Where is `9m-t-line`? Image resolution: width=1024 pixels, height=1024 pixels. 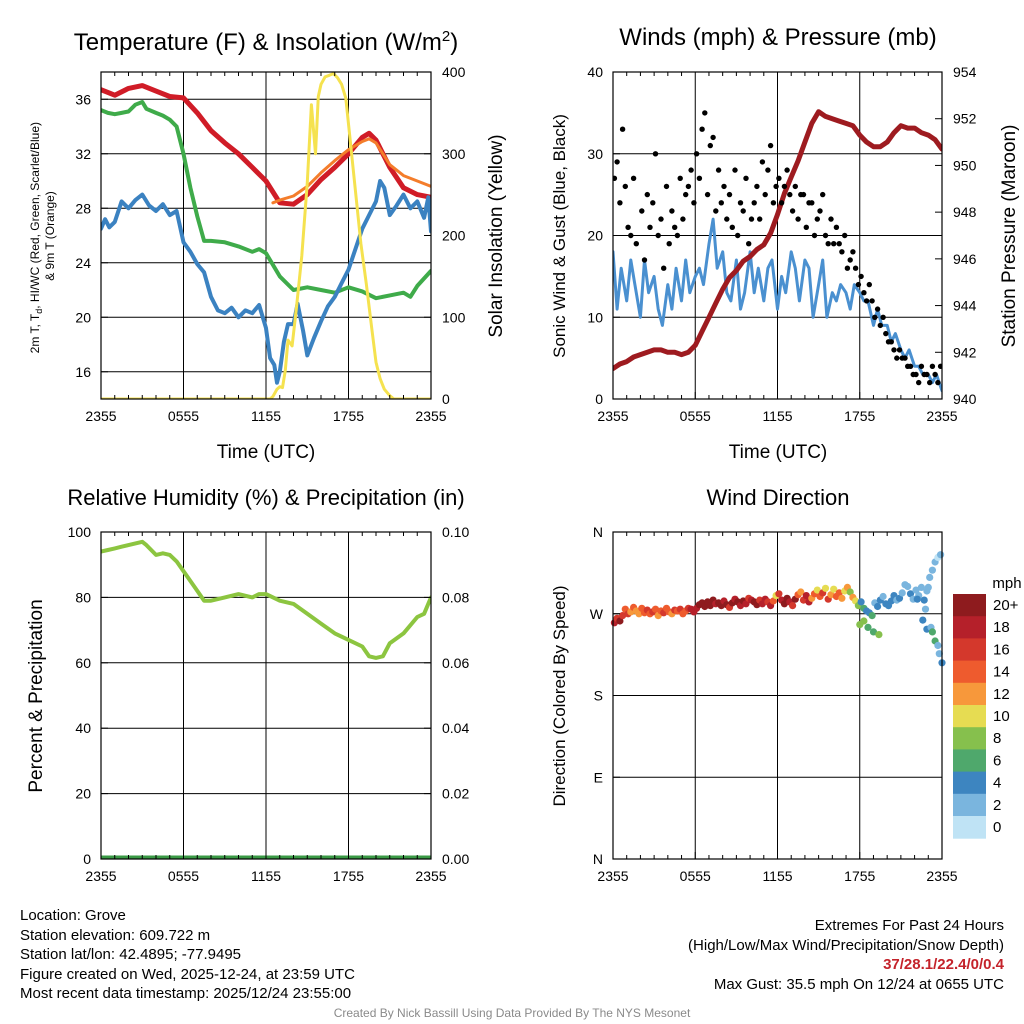 9m-t-line is located at coordinates (351, 171).